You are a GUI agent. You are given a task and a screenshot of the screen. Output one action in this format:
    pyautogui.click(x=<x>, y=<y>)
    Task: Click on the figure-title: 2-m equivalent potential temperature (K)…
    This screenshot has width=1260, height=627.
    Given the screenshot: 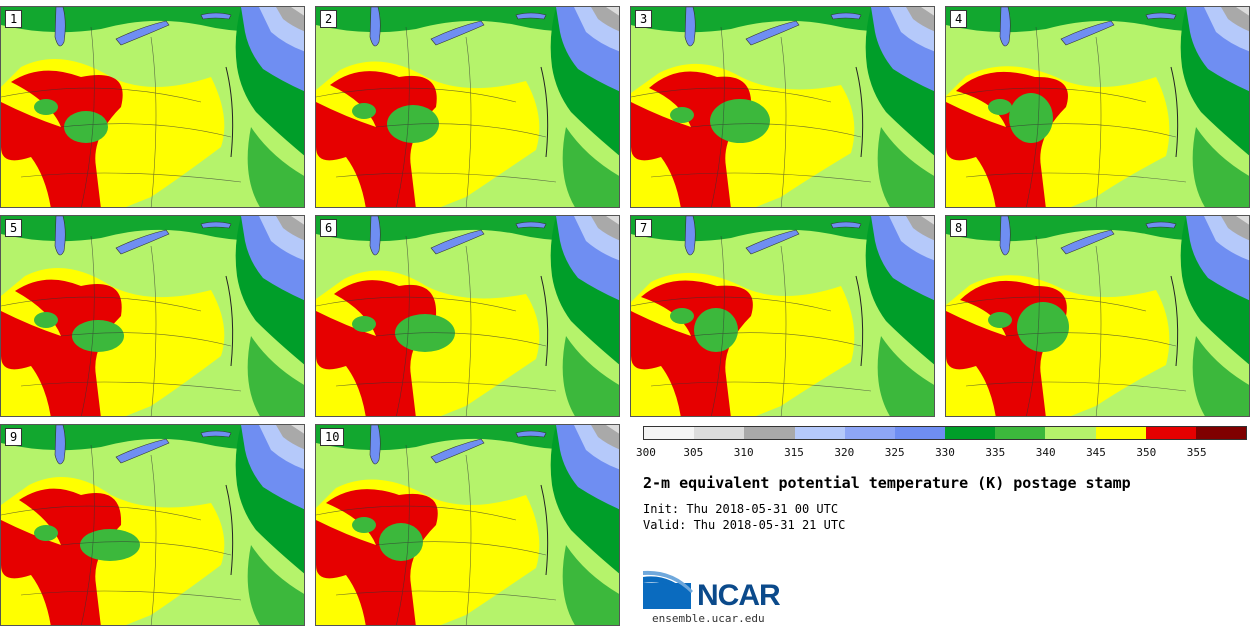 What is the action you would take?
    pyautogui.click(x=887, y=483)
    